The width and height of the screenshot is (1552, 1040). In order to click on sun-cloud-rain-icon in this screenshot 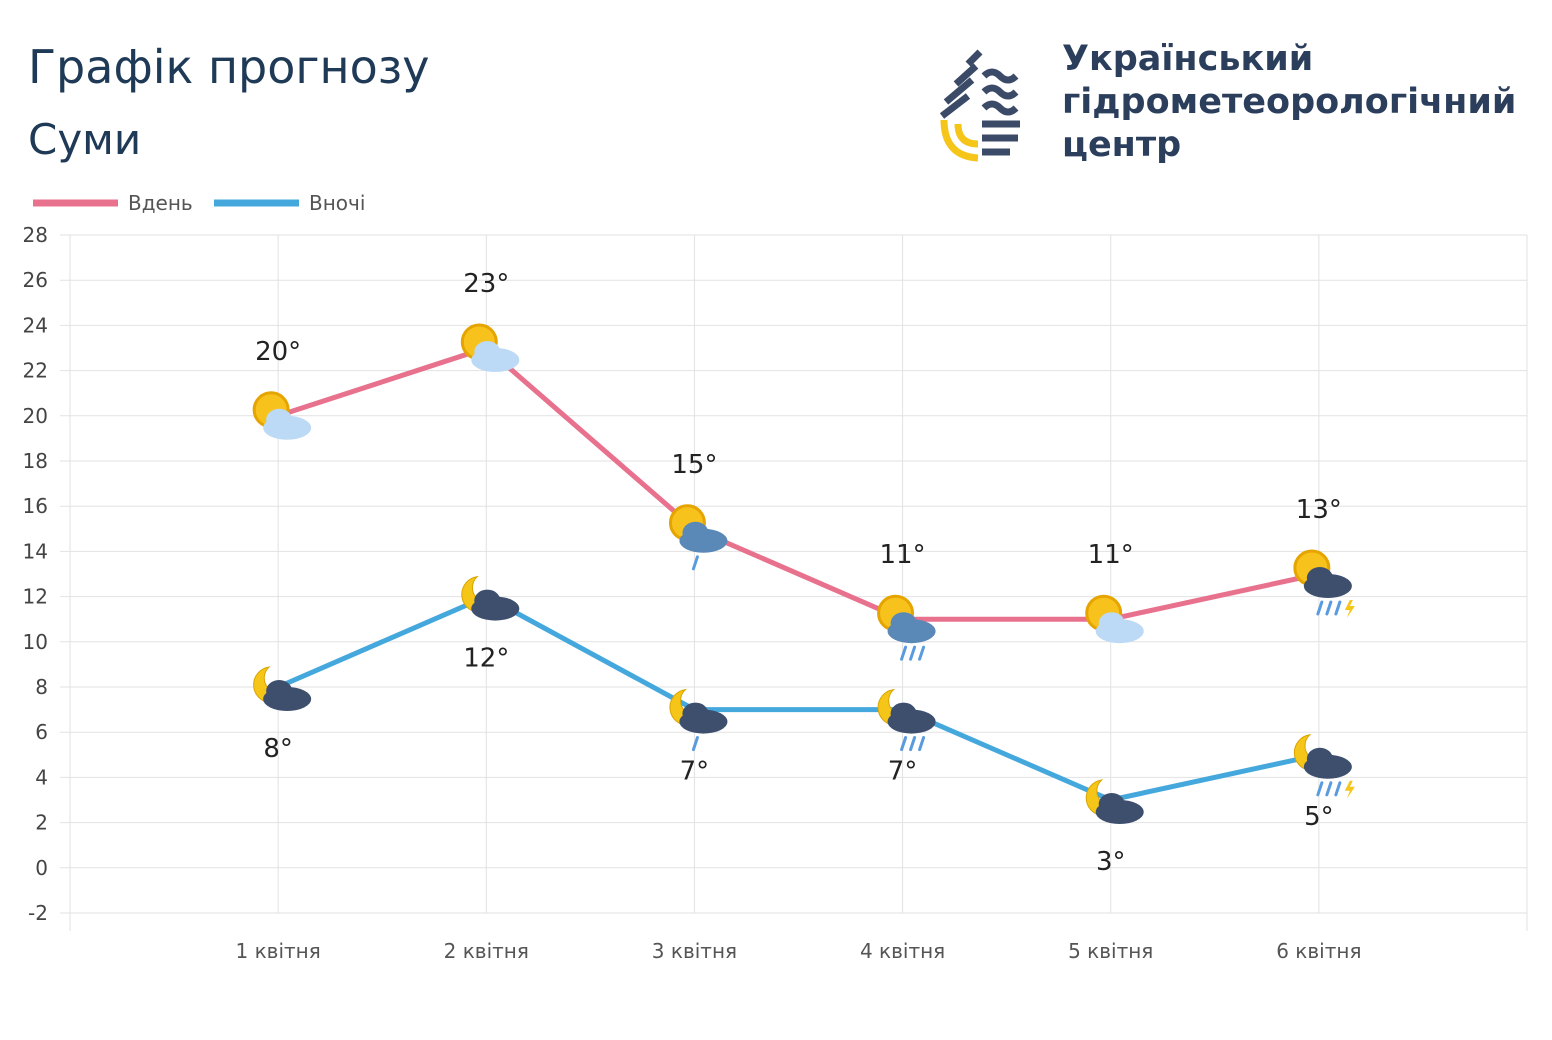, I will do `click(906, 627)`.